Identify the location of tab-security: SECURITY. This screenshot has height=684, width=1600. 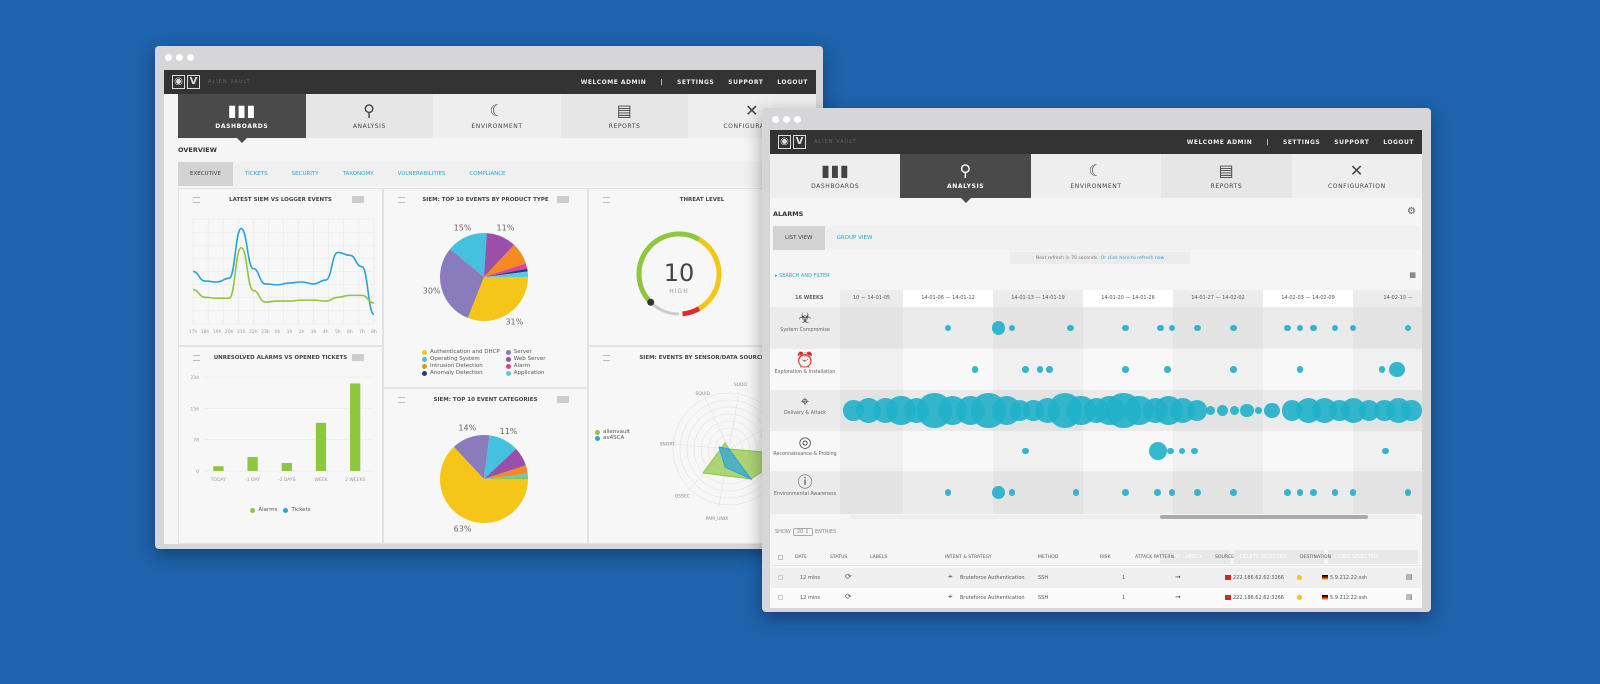
(305, 174).